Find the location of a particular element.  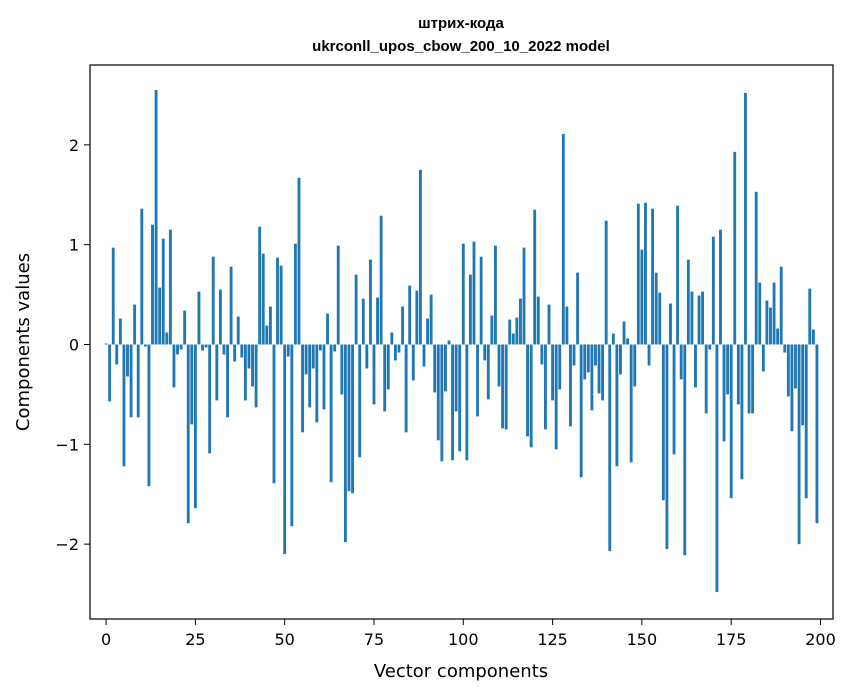

y-tick-label: 2 is located at coordinates (74, 145).